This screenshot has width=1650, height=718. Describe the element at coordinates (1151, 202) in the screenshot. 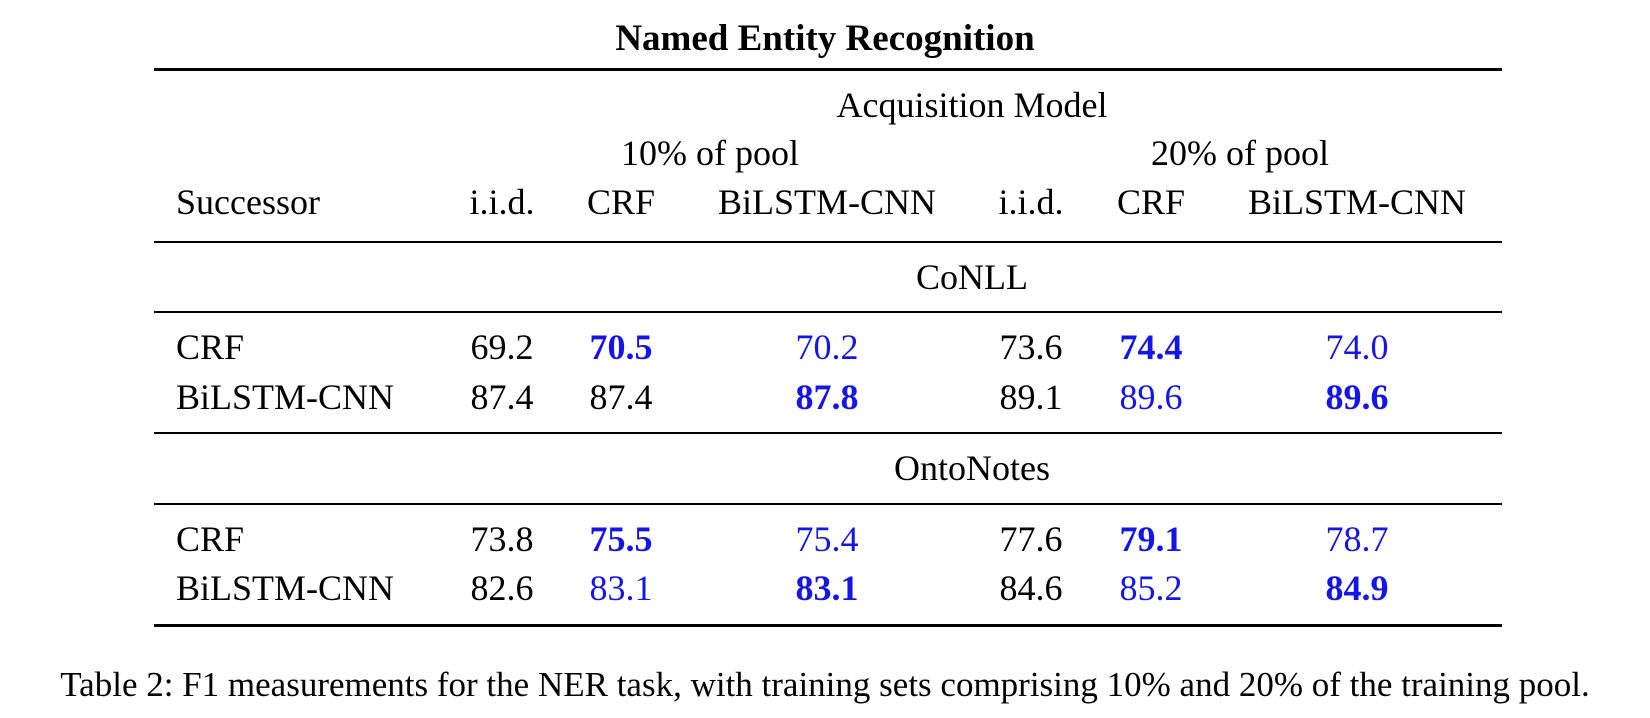

I see `column-header-crf-20: CRF` at that location.